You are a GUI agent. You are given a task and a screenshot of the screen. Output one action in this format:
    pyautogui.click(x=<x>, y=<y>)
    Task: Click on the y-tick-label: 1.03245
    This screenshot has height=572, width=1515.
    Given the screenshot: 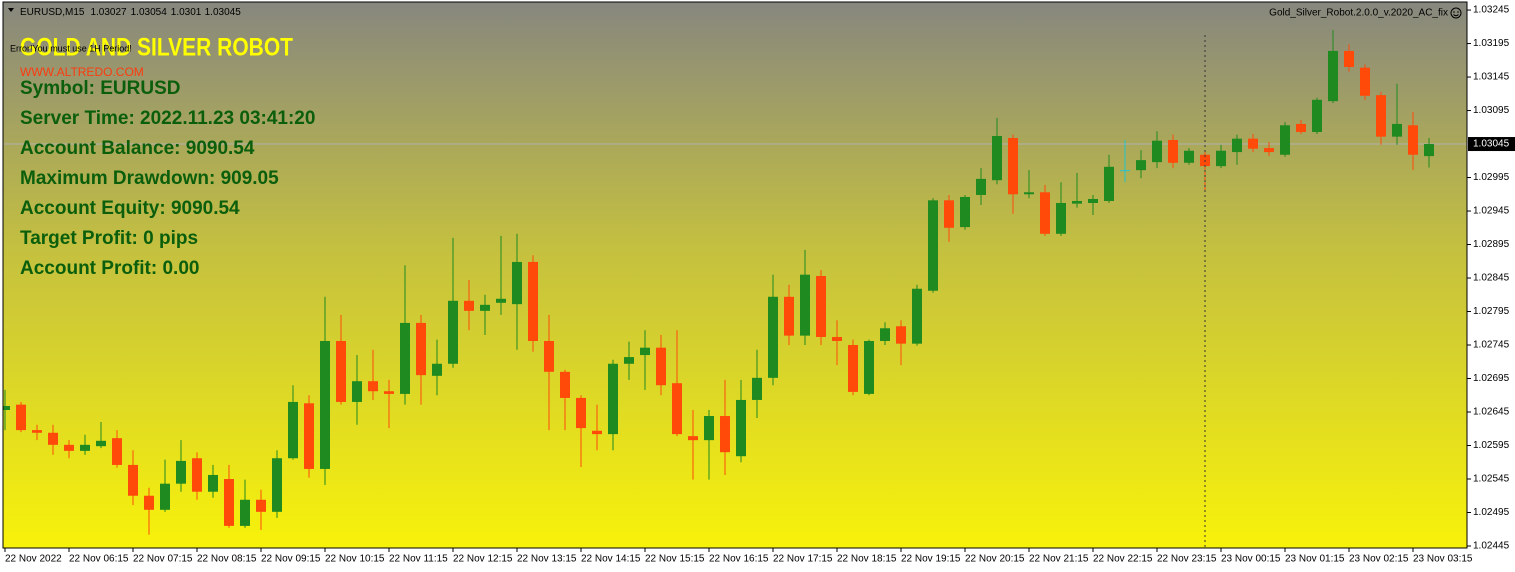 What is the action you would take?
    pyautogui.click(x=1491, y=10)
    